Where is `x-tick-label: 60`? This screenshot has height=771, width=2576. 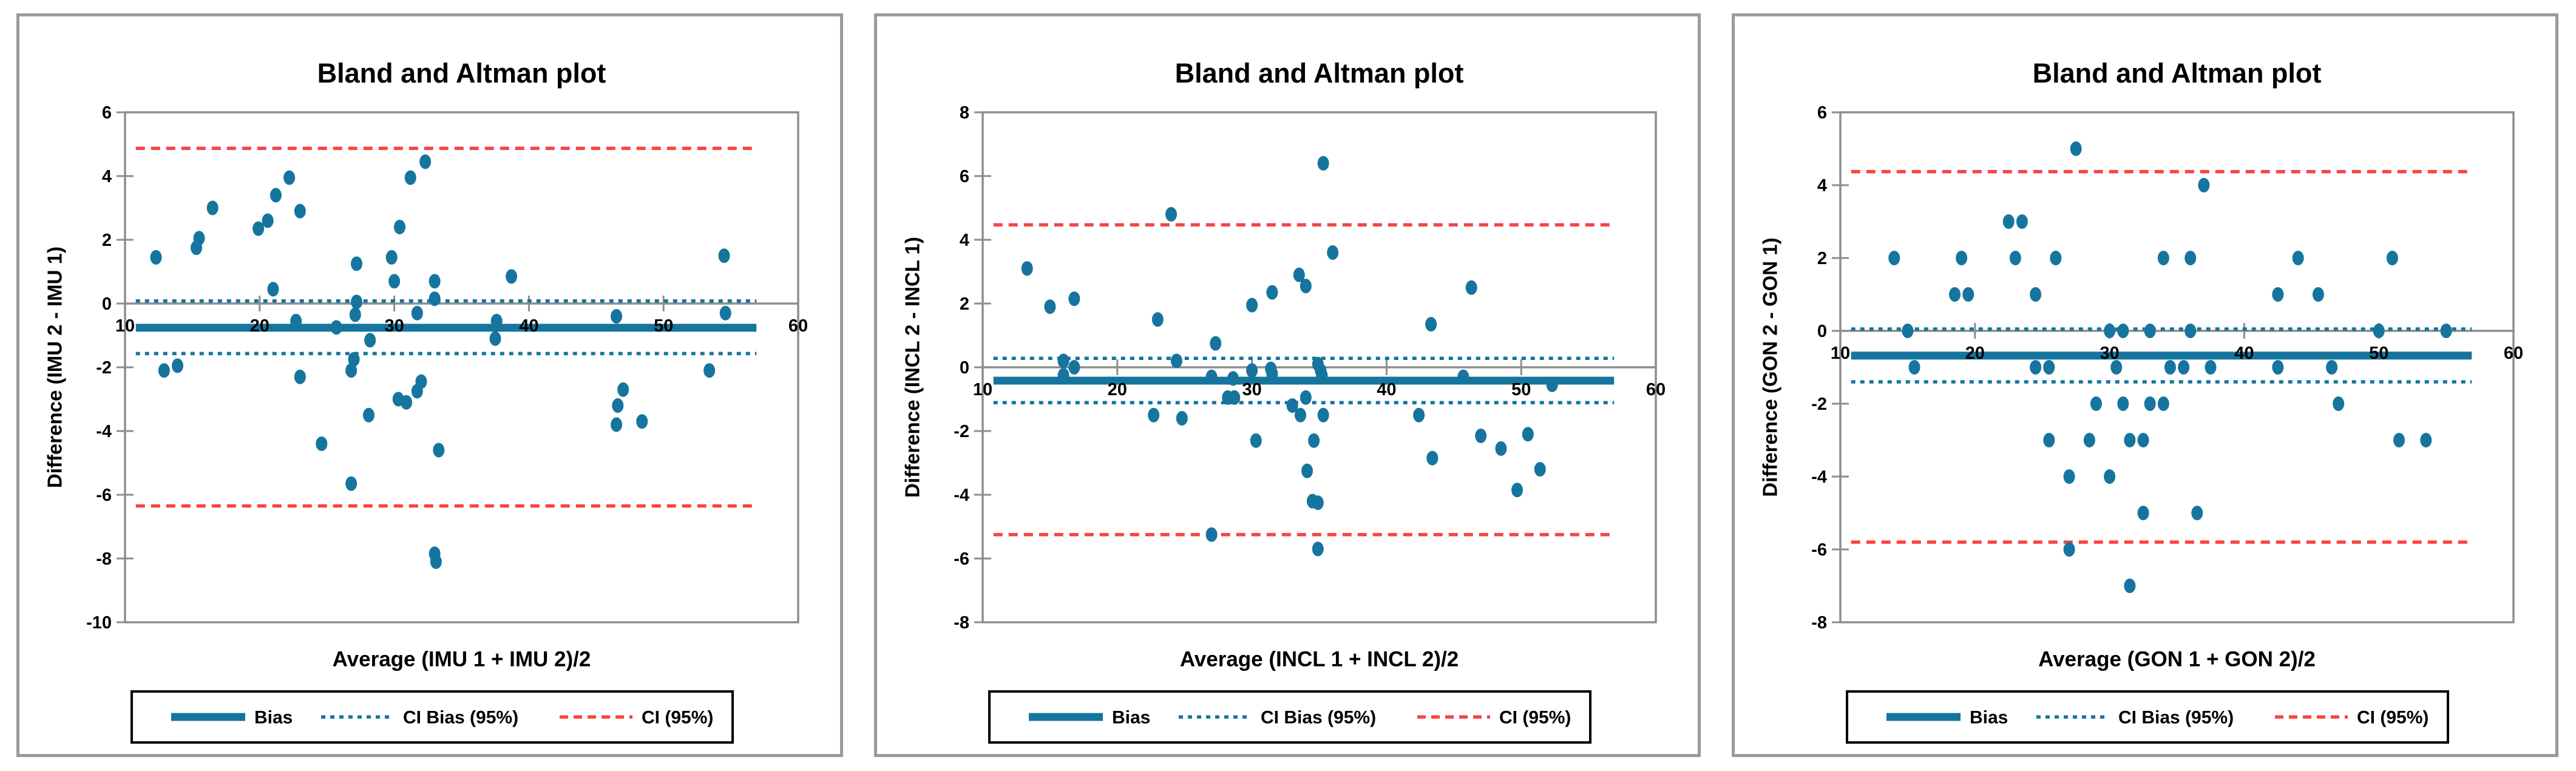
x-tick-label: 60 is located at coordinates (2513, 353).